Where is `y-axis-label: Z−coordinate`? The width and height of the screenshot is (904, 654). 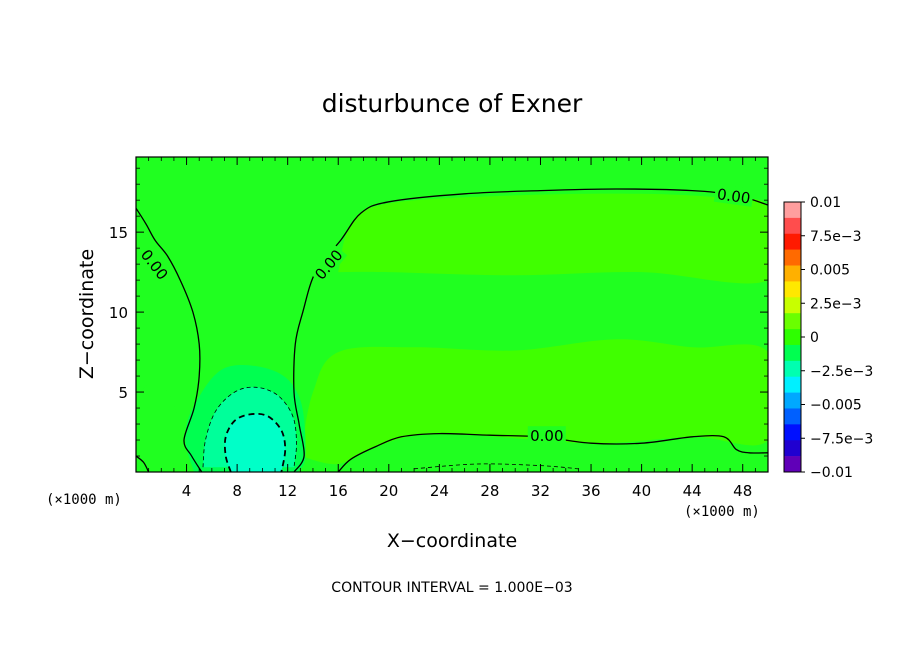
y-axis-label: Z−coordinate is located at coordinates (87, 314).